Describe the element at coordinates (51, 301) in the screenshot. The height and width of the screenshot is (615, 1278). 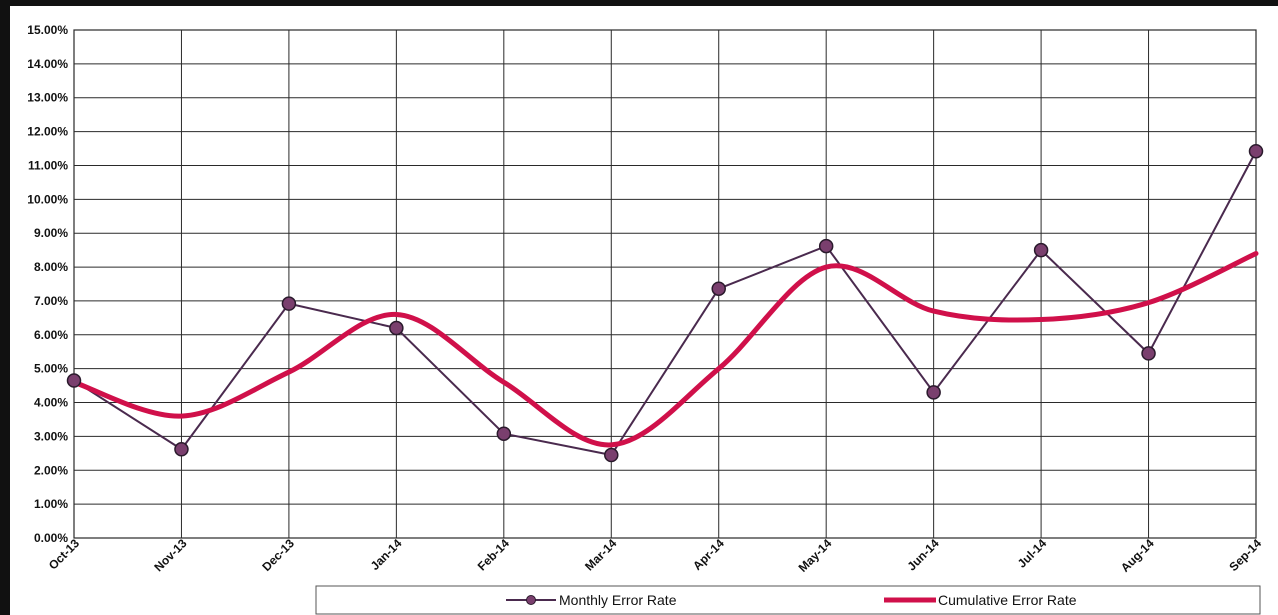
I see `y-tick-label: 7.00%` at that location.